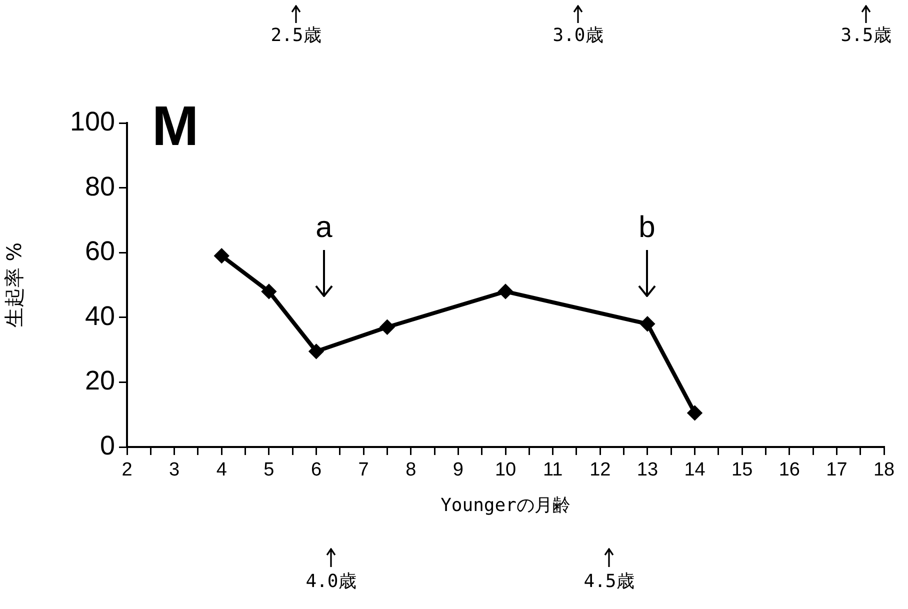 This screenshot has width=908, height=609. Describe the element at coordinates (884, 470) in the screenshot. I see `x-tick-label: 18` at that location.